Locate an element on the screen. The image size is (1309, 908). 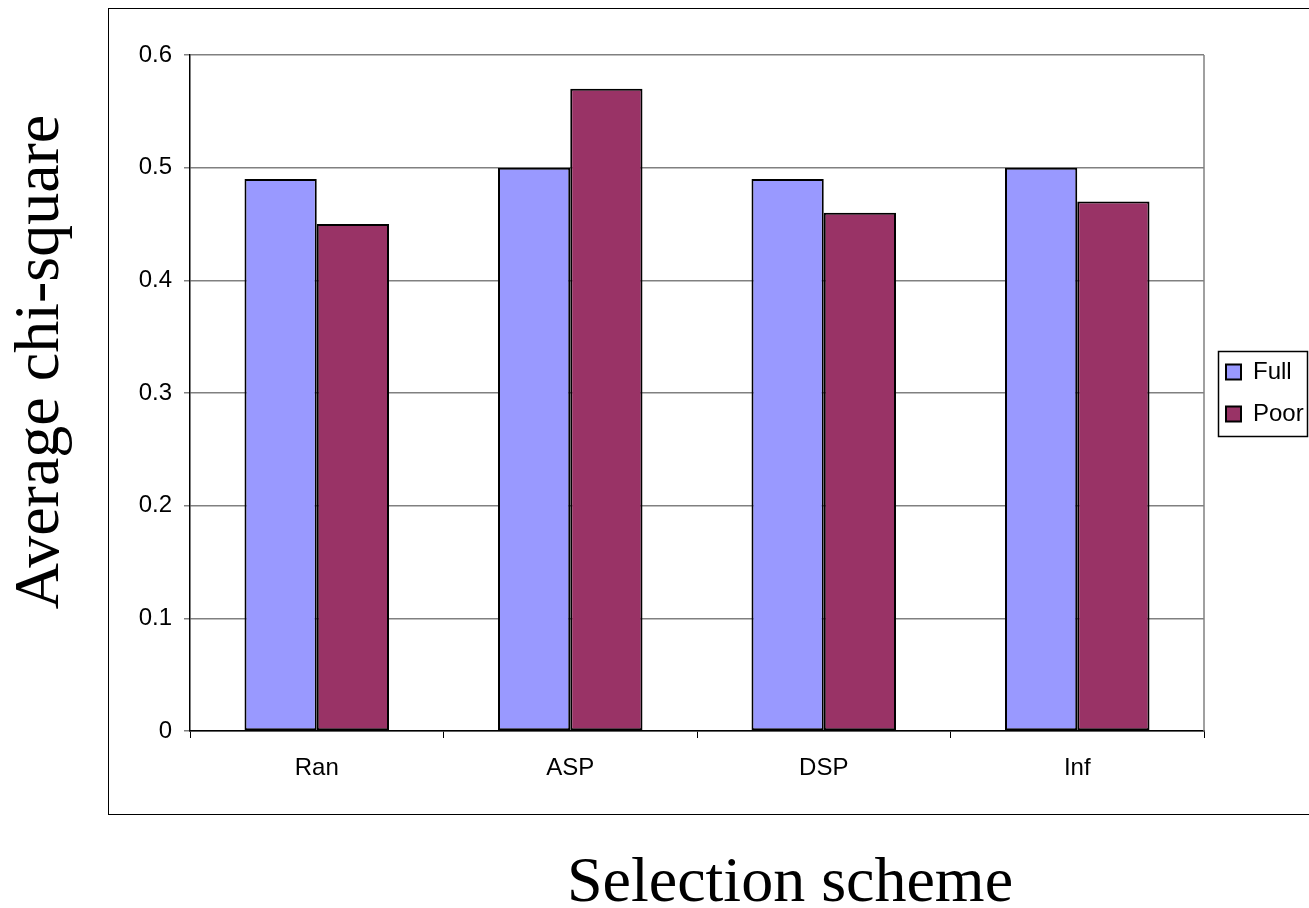
x-tick-label: ASP is located at coordinates (570, 767).